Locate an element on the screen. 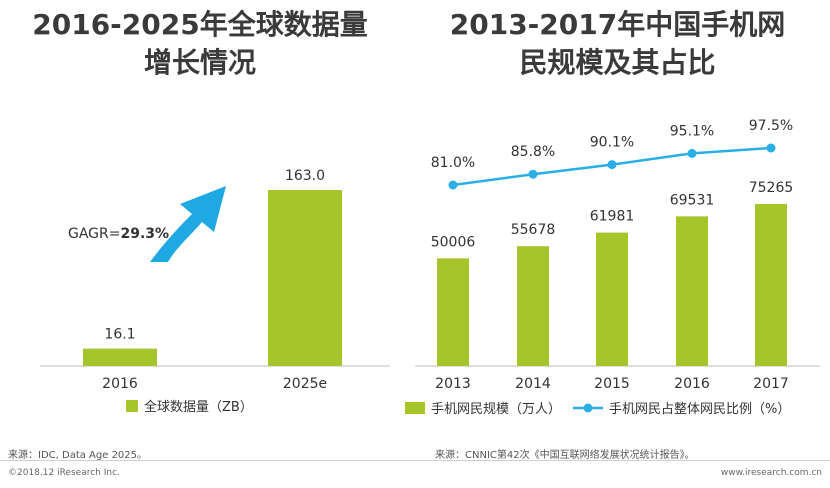 The height and width of the screenshot is (488, 830). left-chart-title: 2016-2025年全球数据量 增长情况 is located at coordinates (200, 44).